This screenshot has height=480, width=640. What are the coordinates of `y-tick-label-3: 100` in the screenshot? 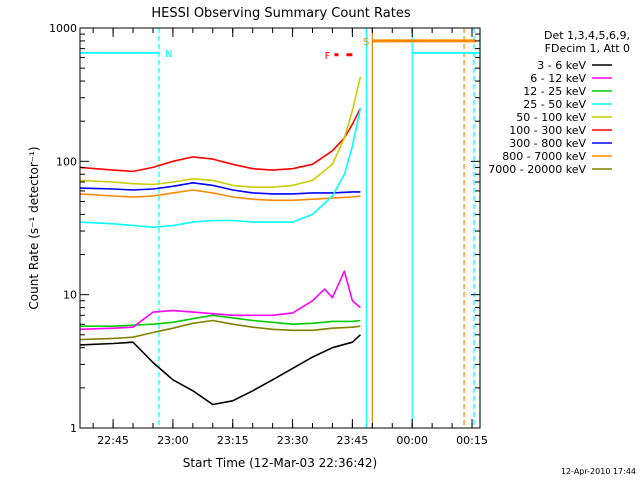 It's located at (66, 161).